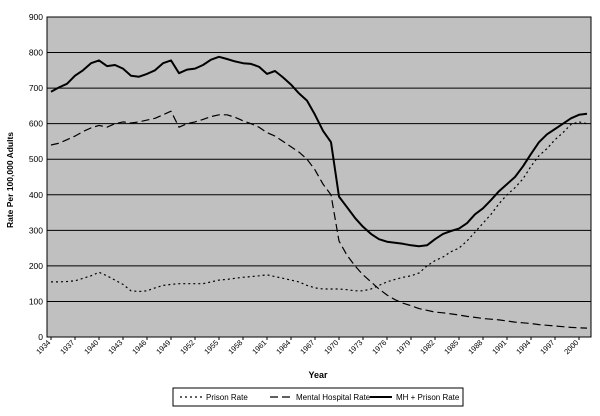 This screenshot has width=600, height=416. Describe the element at coordinates (318, 375) in the screenshot. I see `x-axis-label: Year` at that location.